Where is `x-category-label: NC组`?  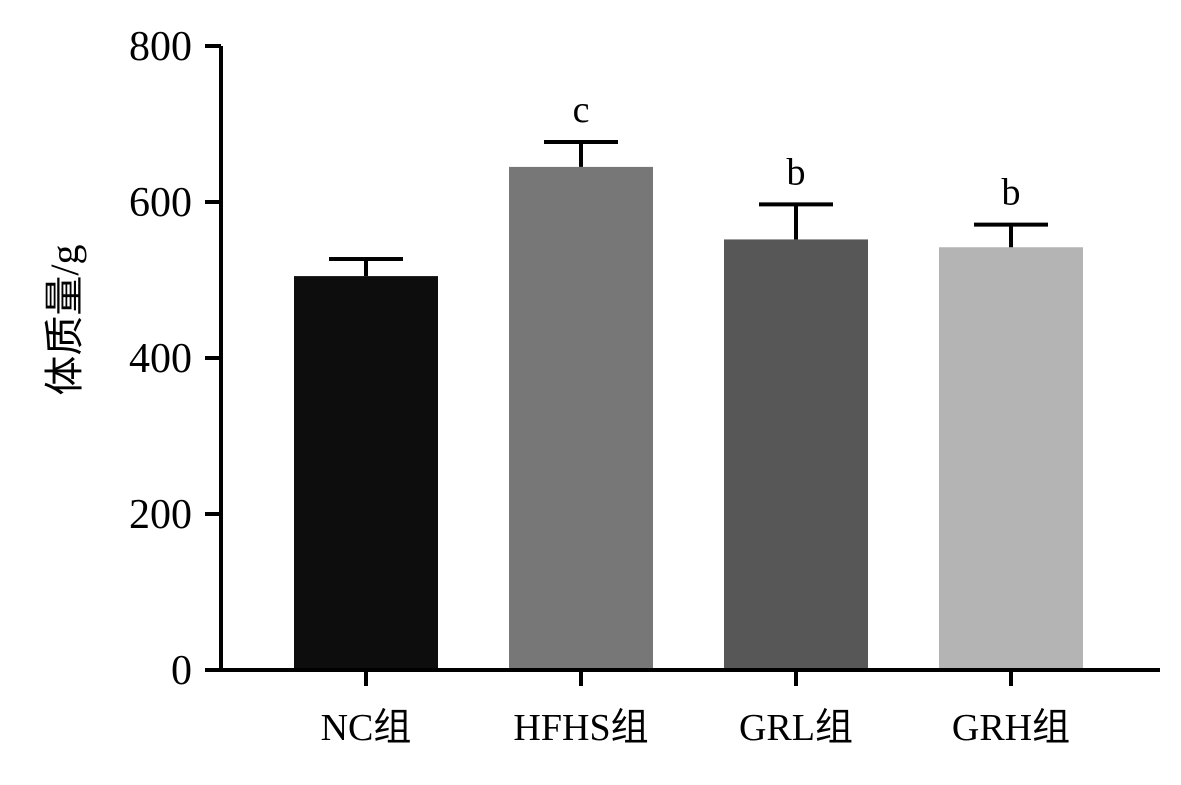
x-category-label: NC组 is located at coordinates (366, 728).